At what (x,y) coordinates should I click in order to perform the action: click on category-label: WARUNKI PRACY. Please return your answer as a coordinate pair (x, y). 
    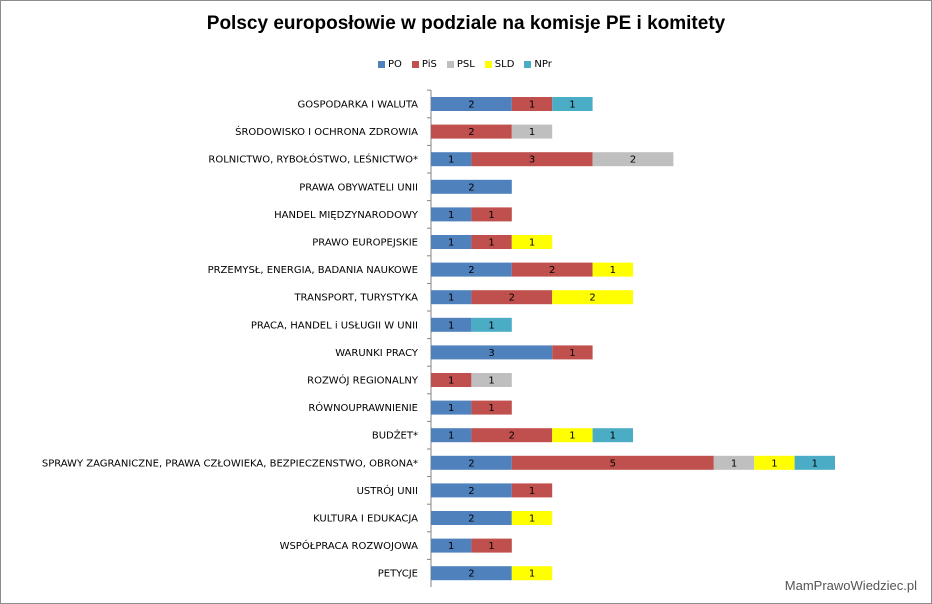
    Looking at the image, I should click on (377, 353).